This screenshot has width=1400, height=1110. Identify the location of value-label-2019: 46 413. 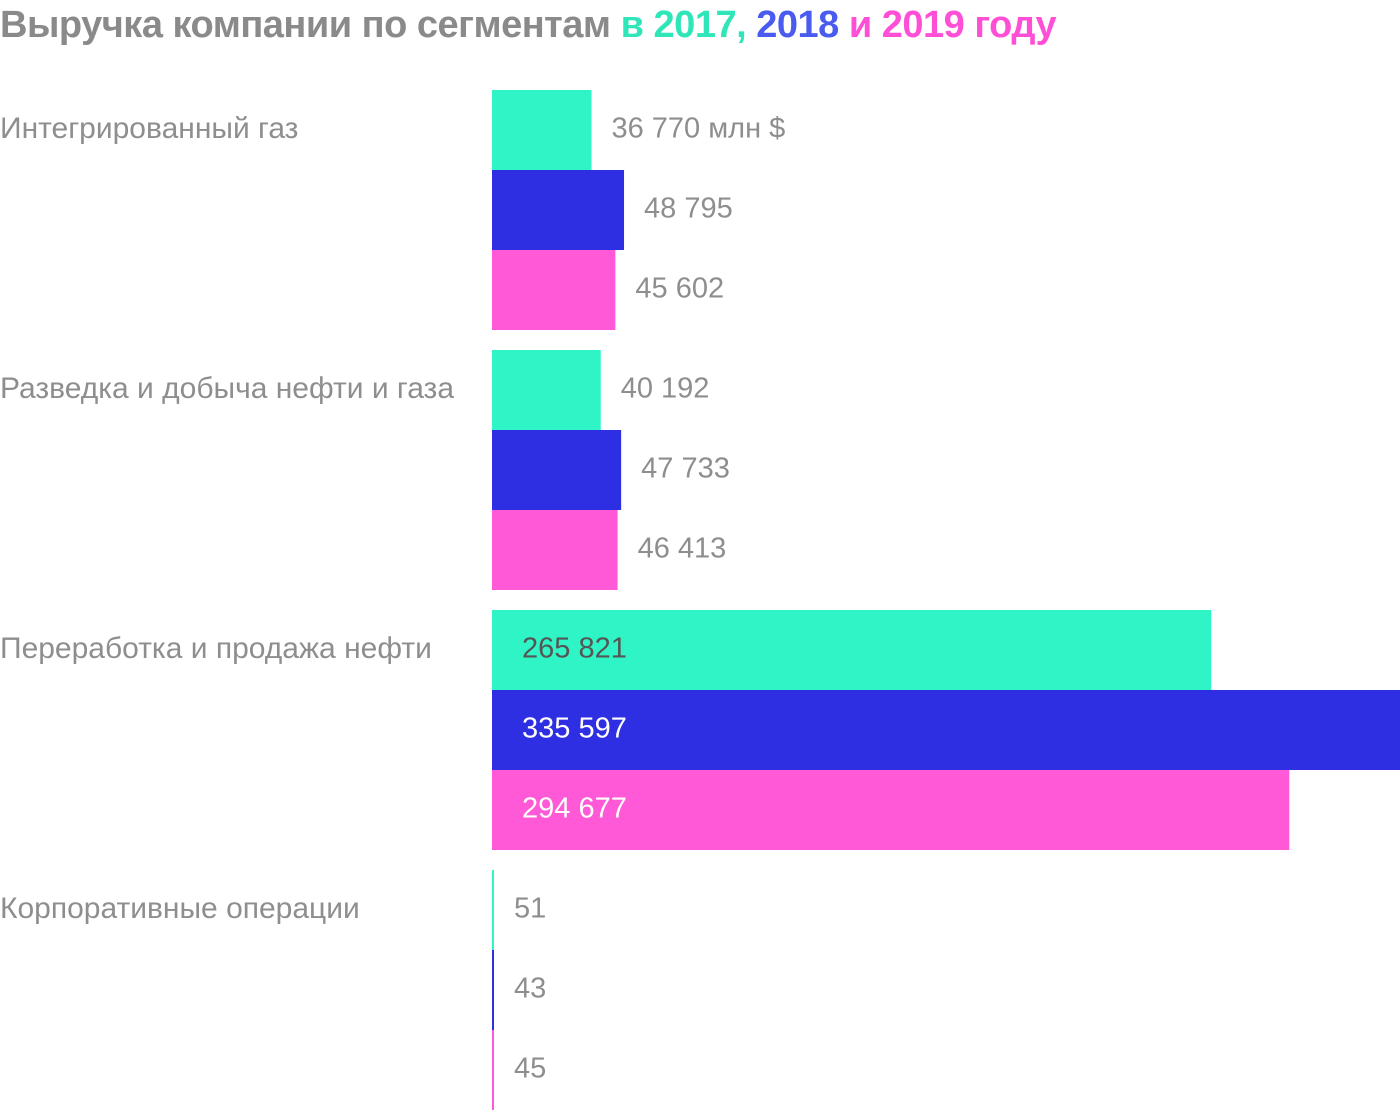
(682, 549).